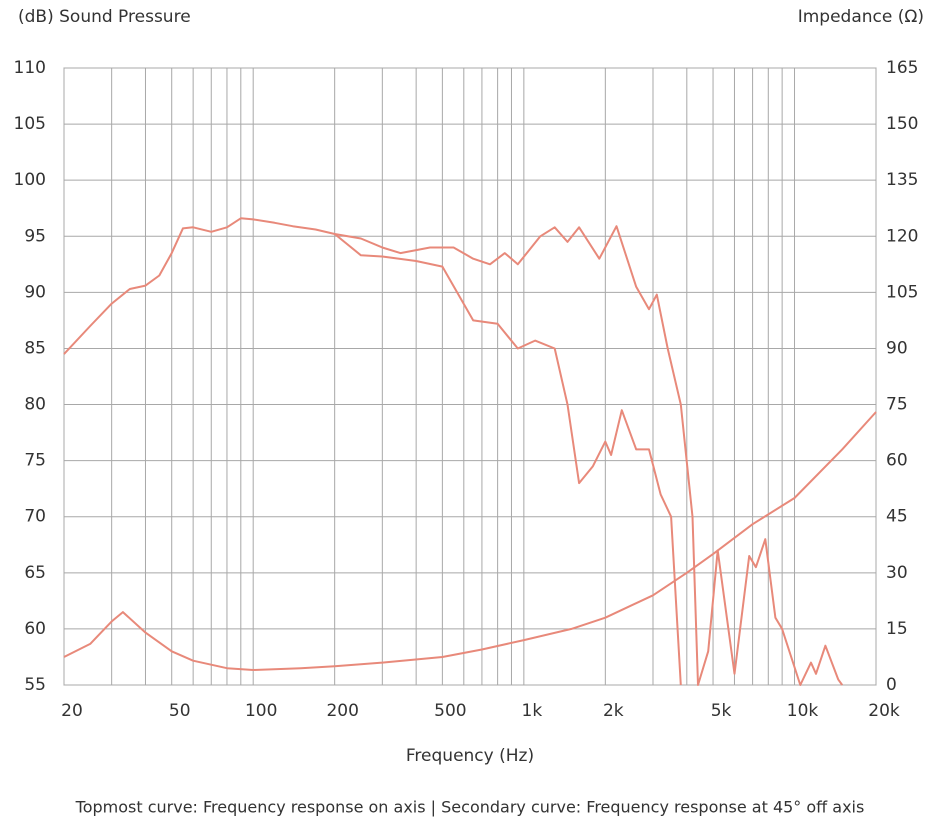 This screenshot has width=940, height=827. What do you see at coordinates (35, 517) in the screenshot?
I see `y-tick-label: 70` at bounding box center [35, 517].